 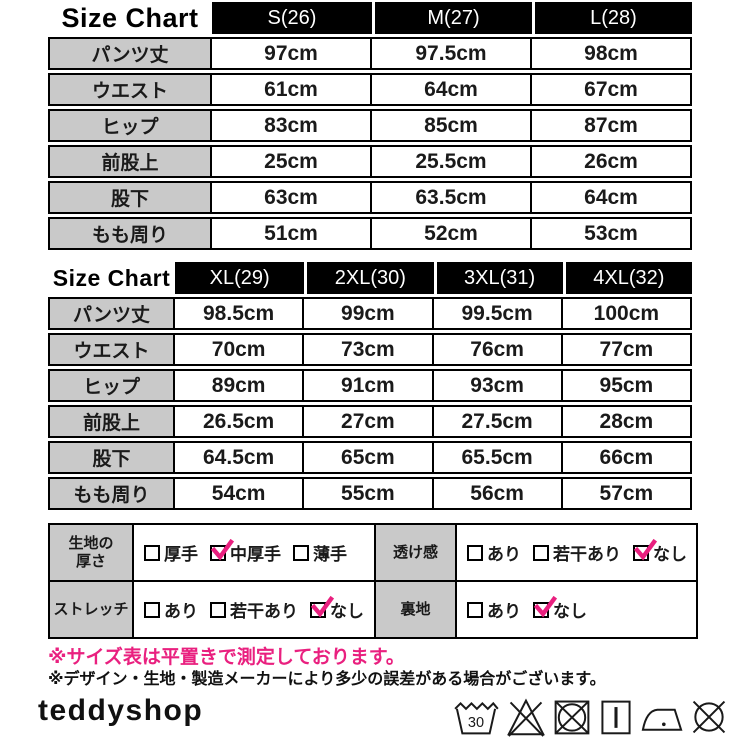 I want to click on fabric-attribute-label: ストレッチ, so click(x=91, y=609).